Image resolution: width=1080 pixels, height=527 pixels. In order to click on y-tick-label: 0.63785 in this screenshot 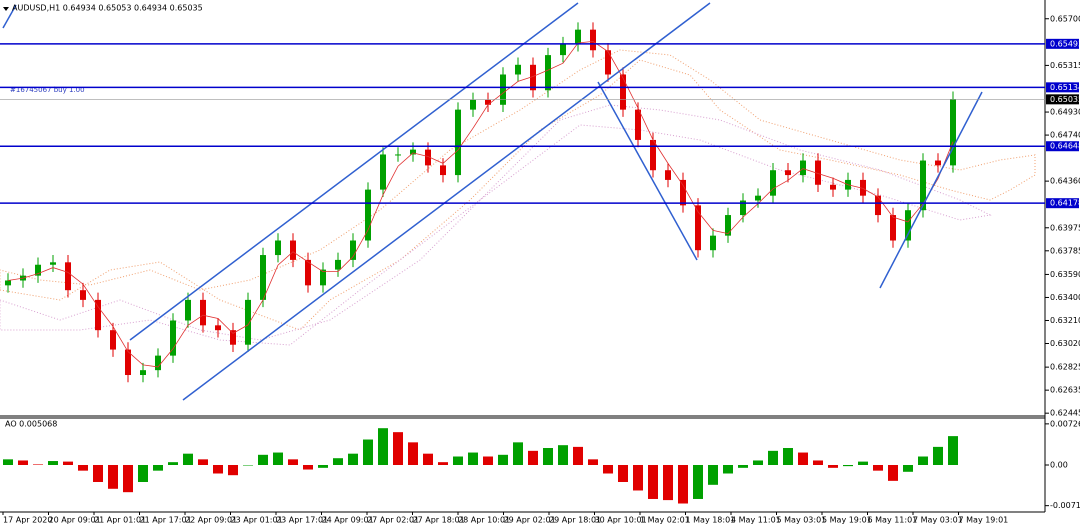, I will do `click(1065, 250)`.